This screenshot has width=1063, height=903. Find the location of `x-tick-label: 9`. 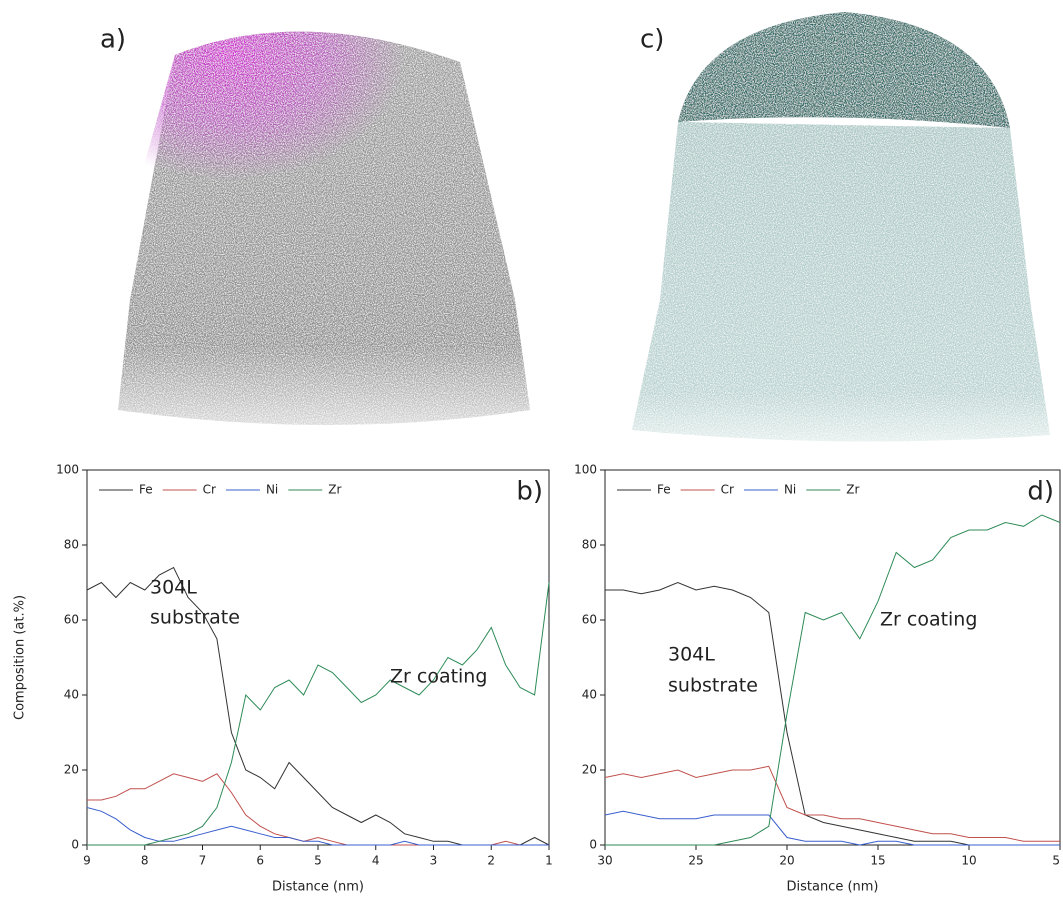

x-tick-label: 9 is located at coordinates (87, 861).